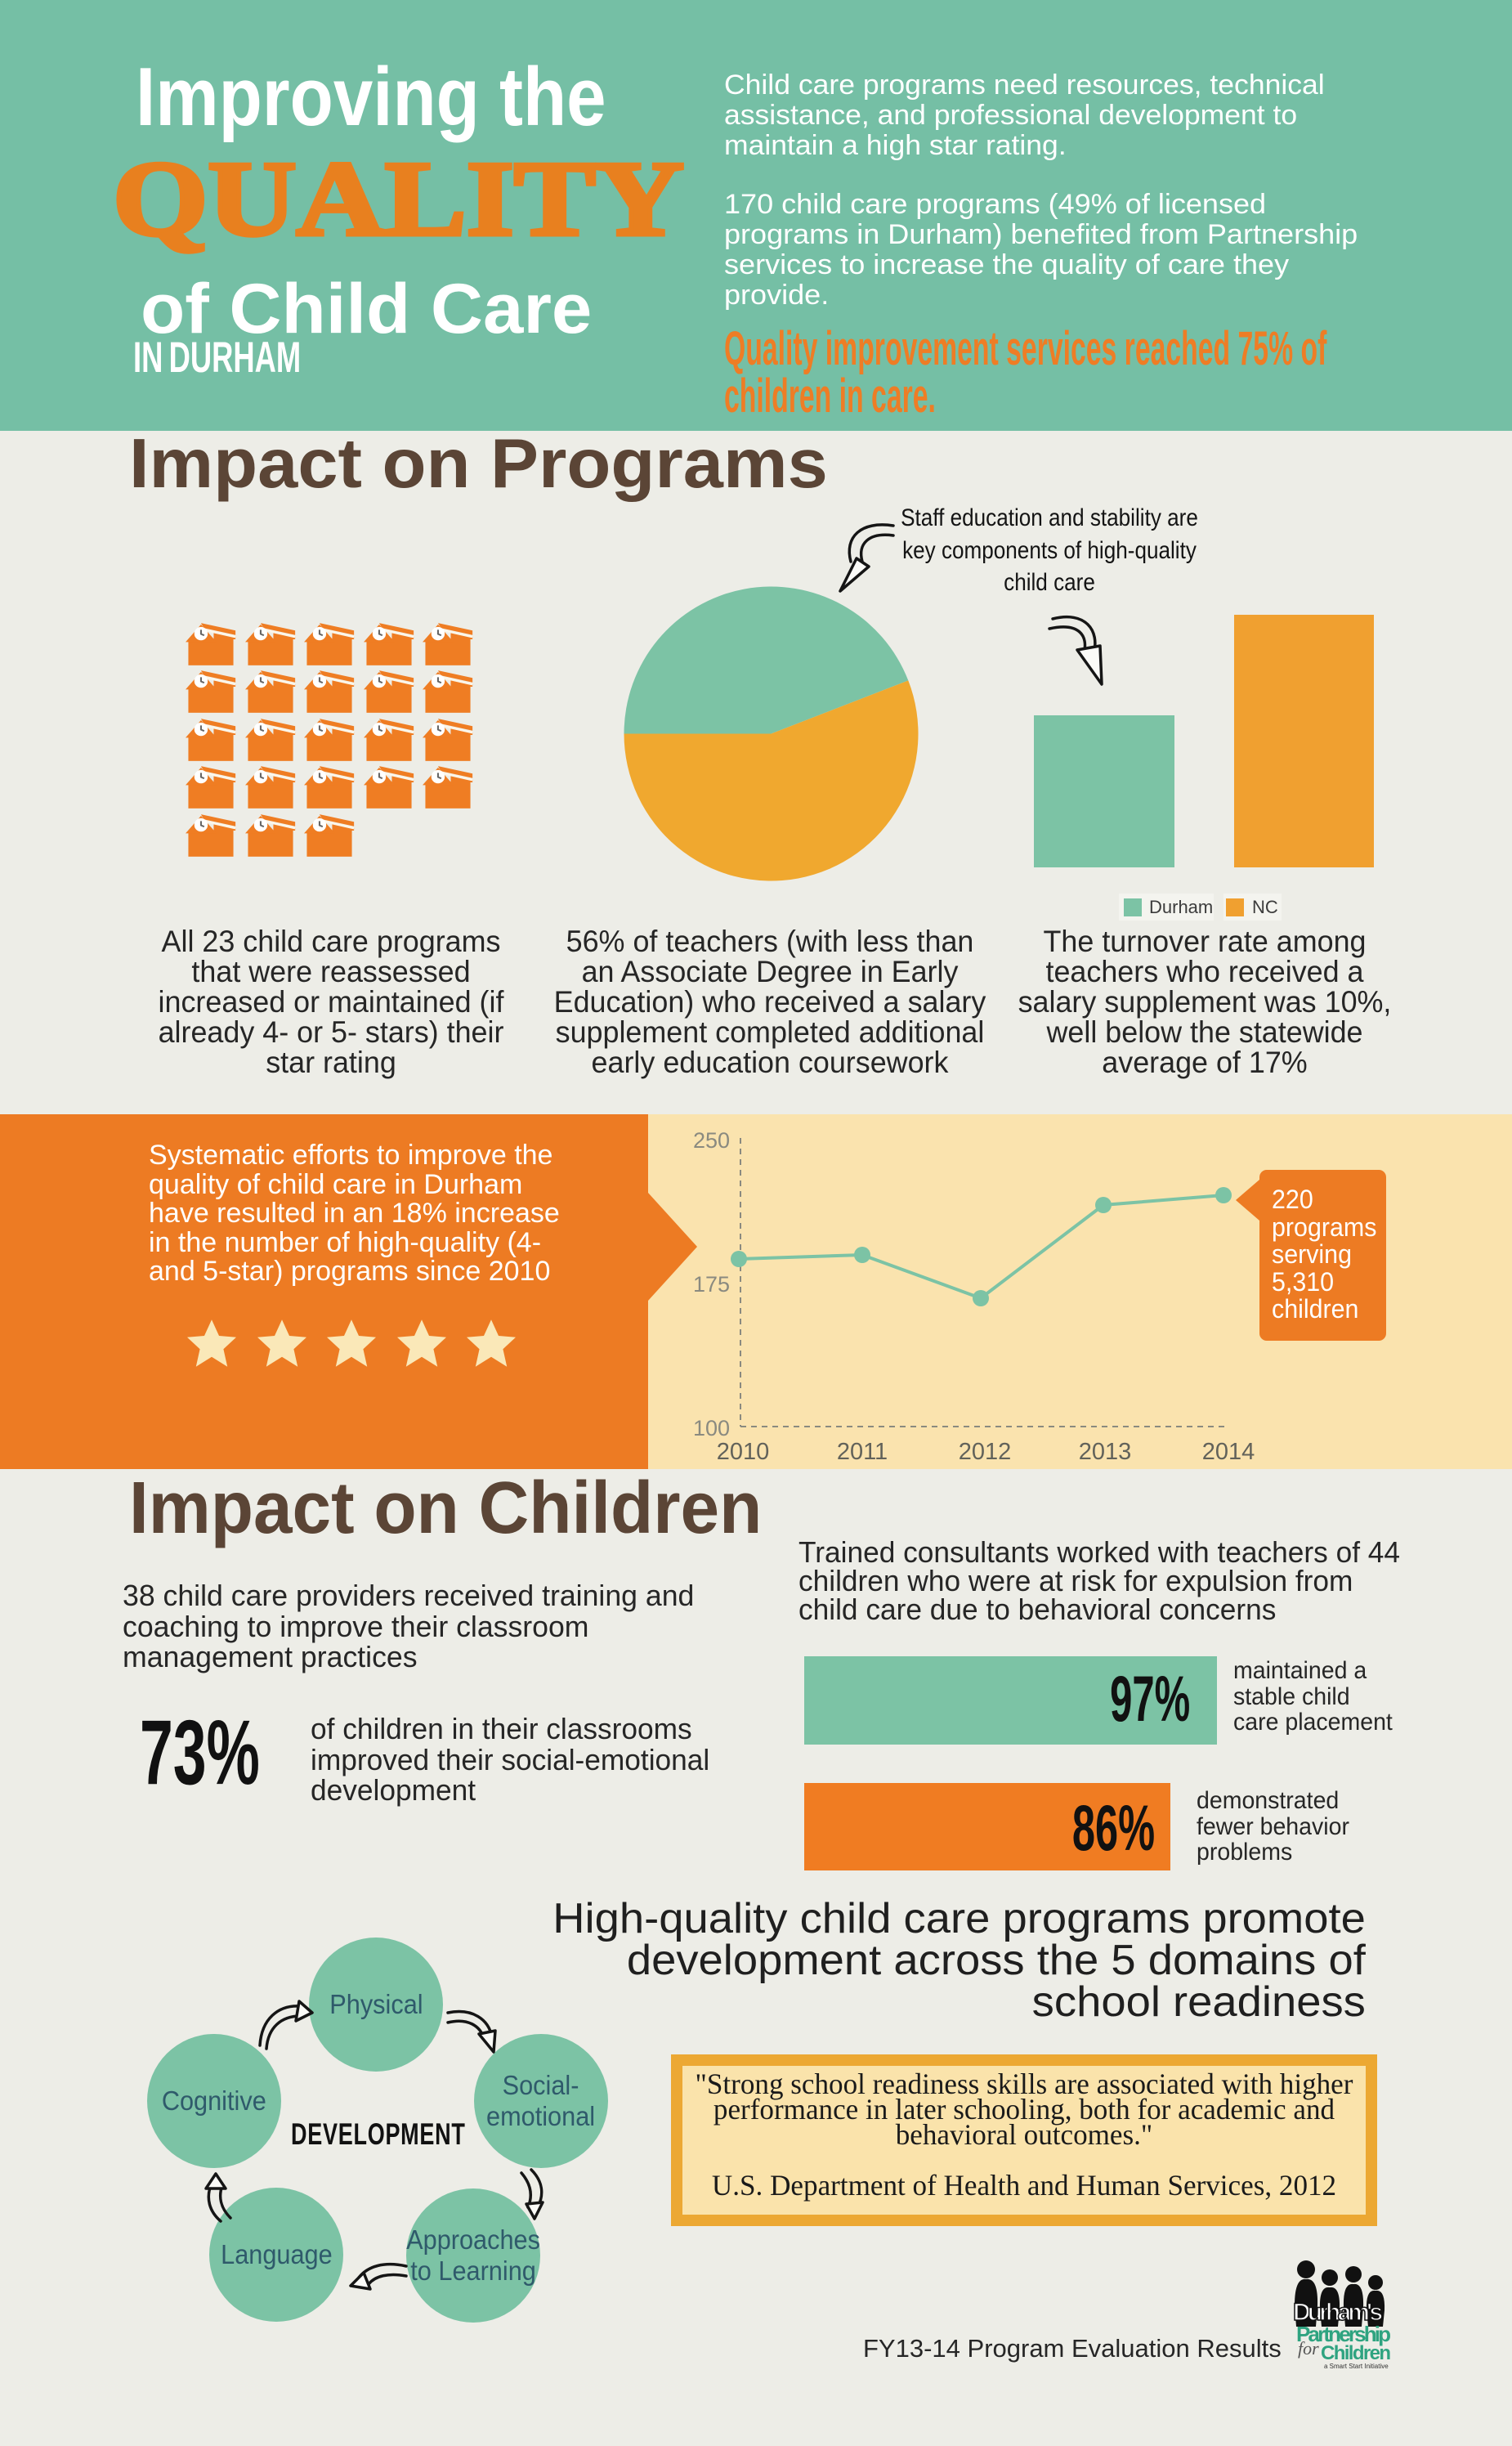  What do you see at coordinates (1338, 2312) in the screenshot?
I see `svg-text: Durham's` at bounding box center [1338, 2312].